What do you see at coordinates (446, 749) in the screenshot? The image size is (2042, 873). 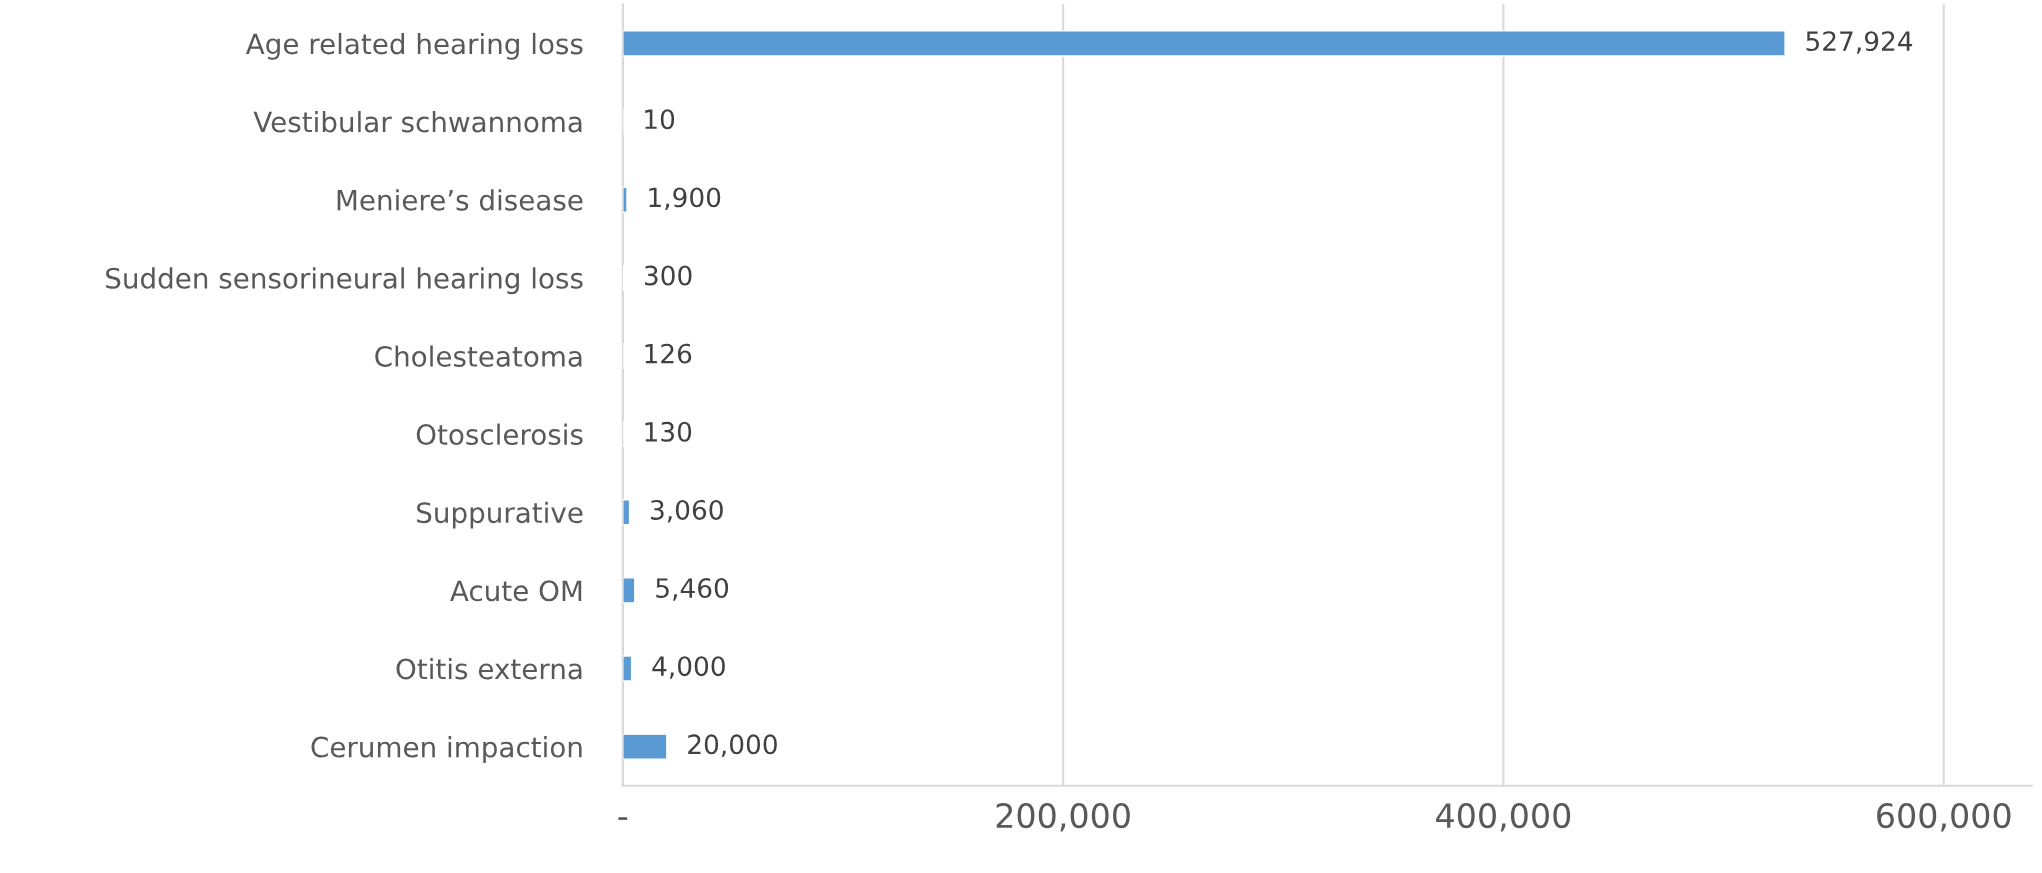 I see `y-tick-label: Cerumen impaction` at bounding box center [446, 749].